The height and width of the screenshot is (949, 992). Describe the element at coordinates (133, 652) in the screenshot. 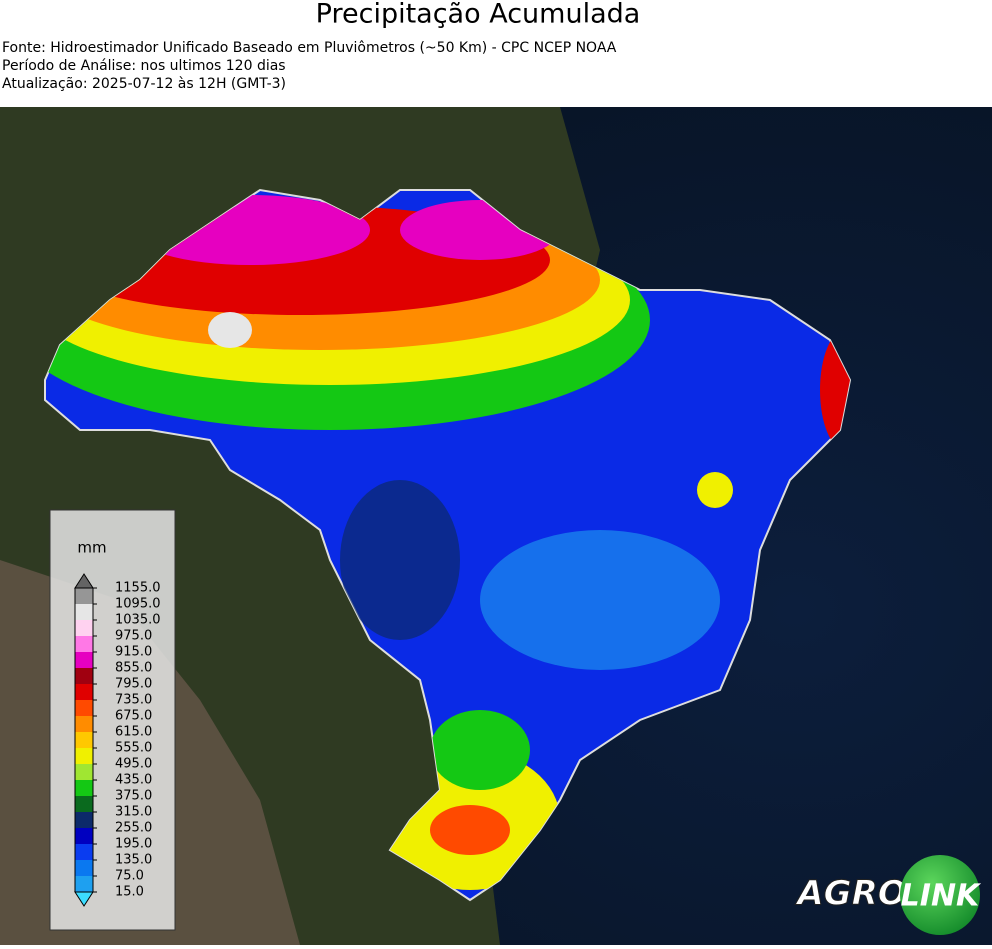

I see `colorbar-tick-label: 915.0` at that location.